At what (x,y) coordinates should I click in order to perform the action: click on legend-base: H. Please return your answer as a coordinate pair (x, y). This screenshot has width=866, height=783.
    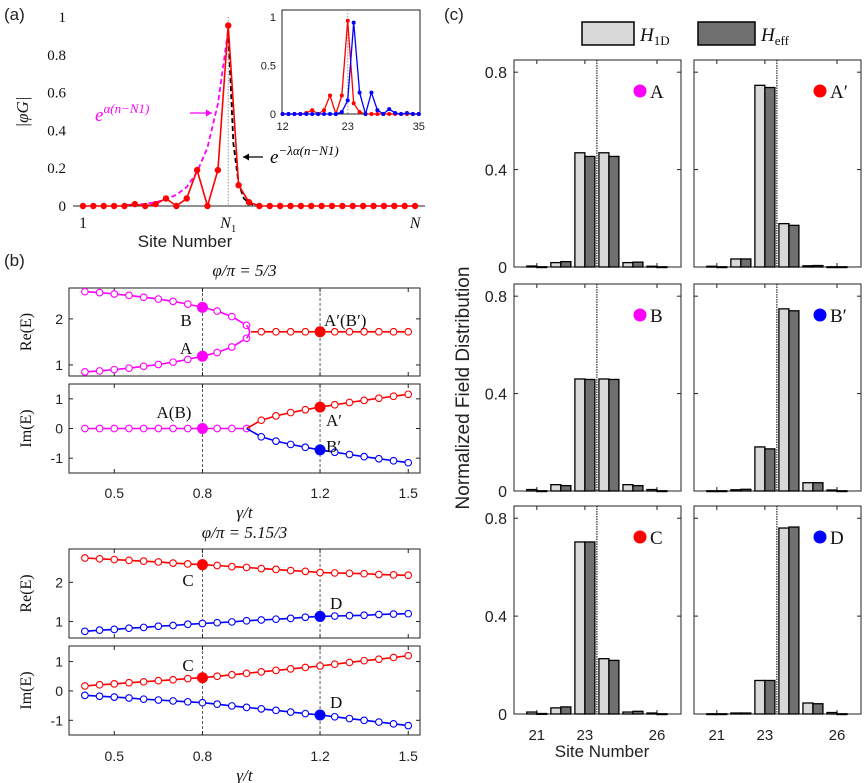
    Looking at the image, I should click on (768, 35).